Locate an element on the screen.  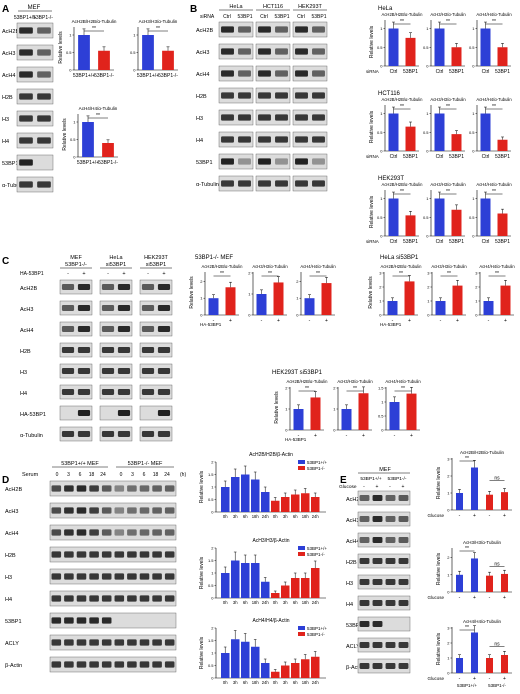
x-tick-label: Ctrl is located at coordinates (486, 242).